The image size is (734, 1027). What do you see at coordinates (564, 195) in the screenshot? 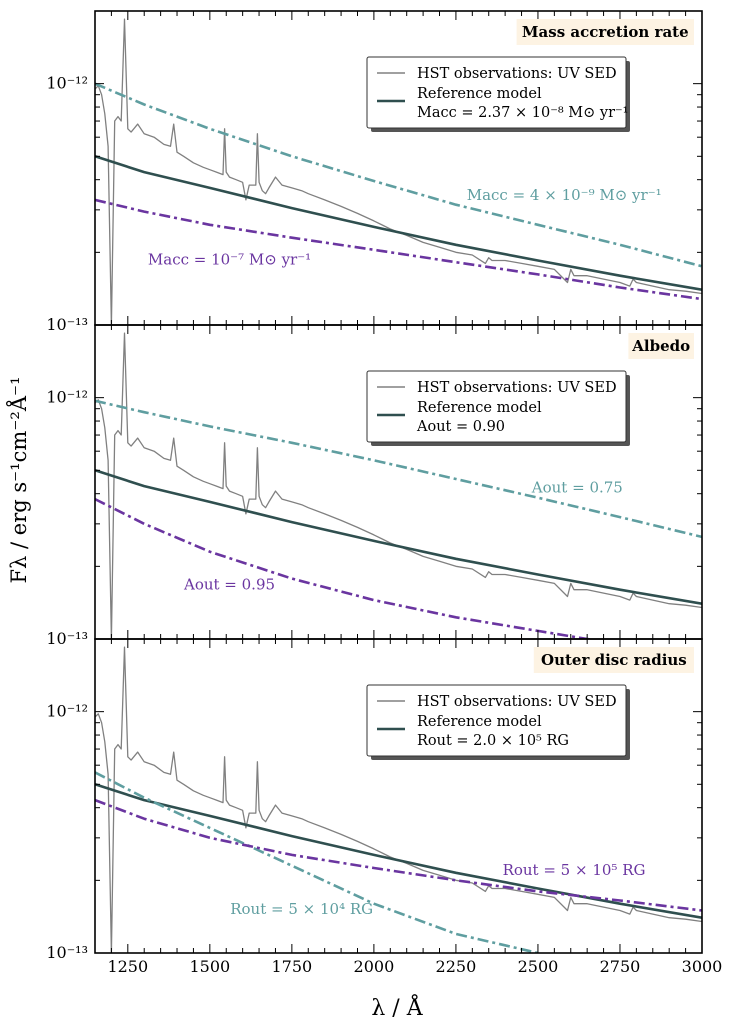
I see `model-annotation: Macc = 4 × 10⁻⁹ M⊙ yr⁻¹` at bounding box center [564, 195].